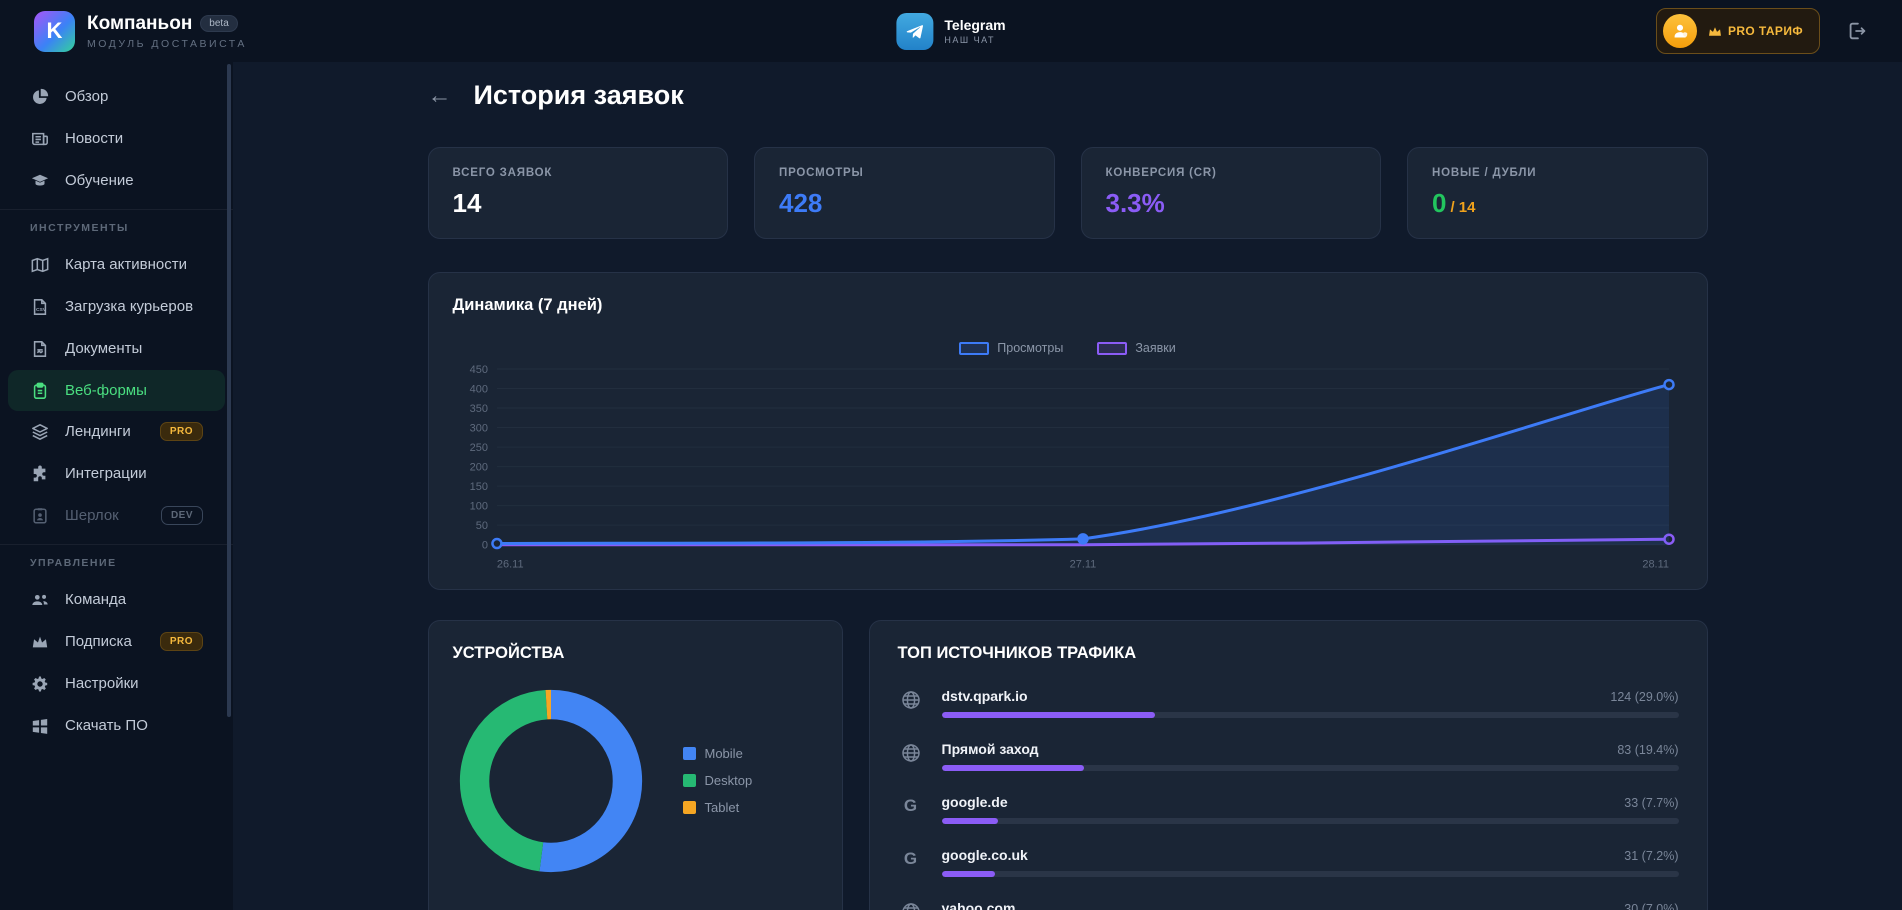 The height and width of the screenshot is (910, 1902). I want to click on sidebar-item-landings: Лендинги PRO, so click(116, 431).